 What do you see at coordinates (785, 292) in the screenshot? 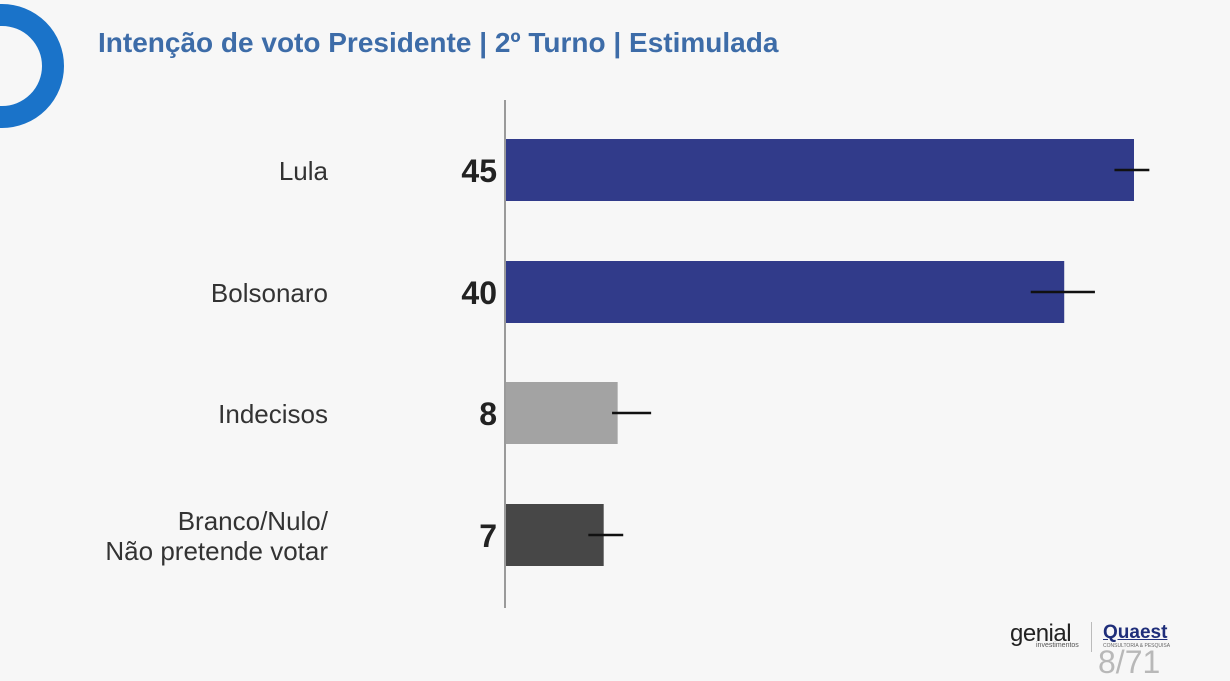
I see `bar-bolsonaro` at bounding box center [785, 292].